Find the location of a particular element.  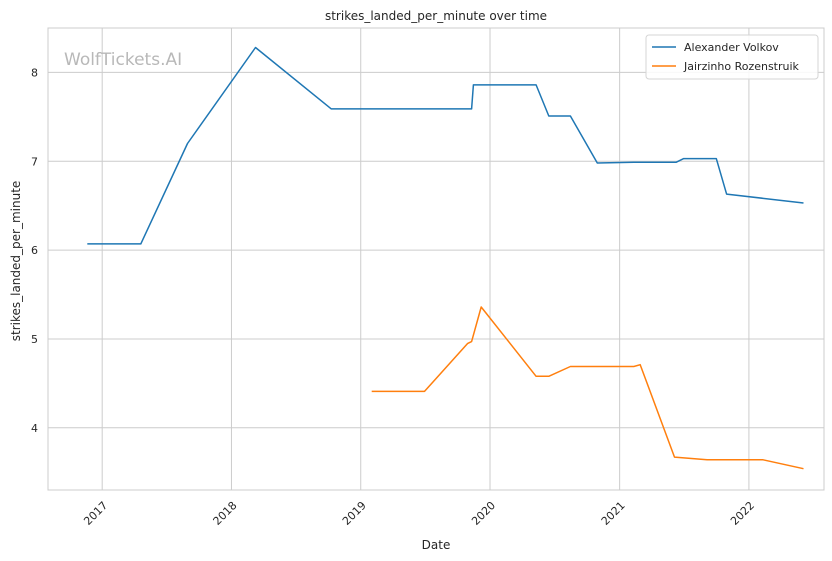

x-tick-label: 2018 is located at coordinates (225, 513).